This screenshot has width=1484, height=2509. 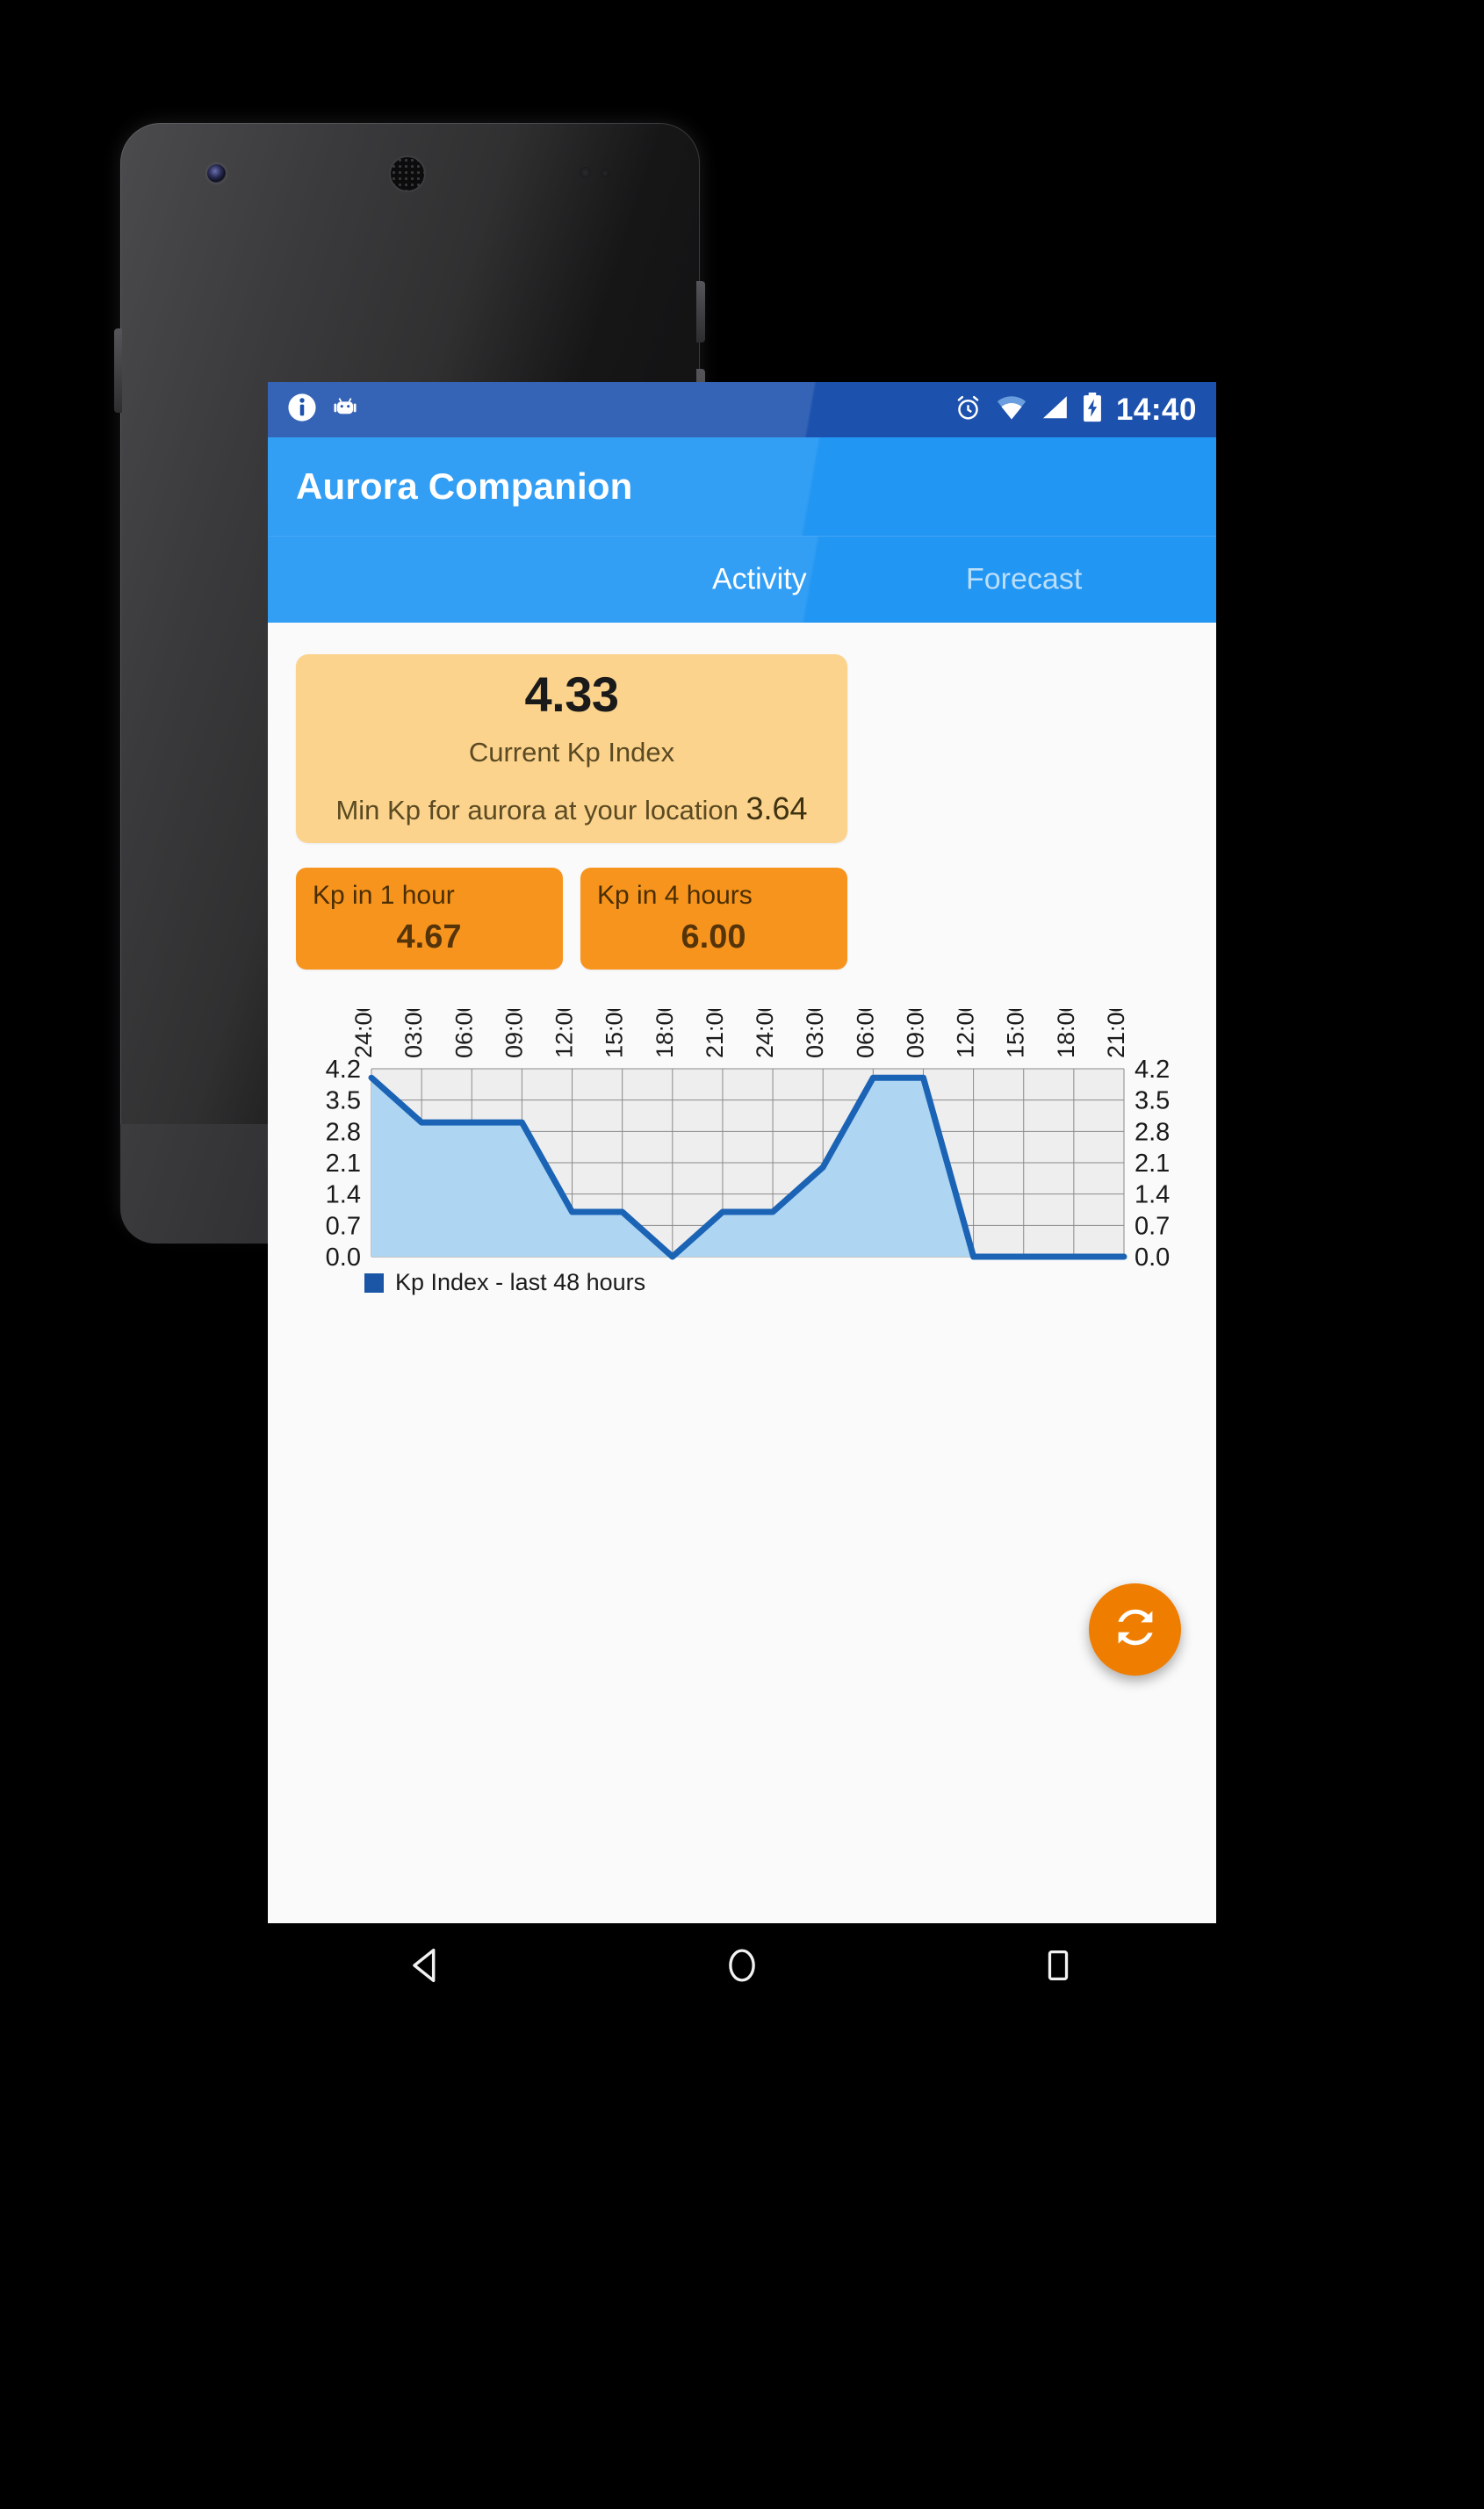 What do you see at coordinates (302, 410) in the screenshot?
I see `info-icon` at bounding box center [302, 410].